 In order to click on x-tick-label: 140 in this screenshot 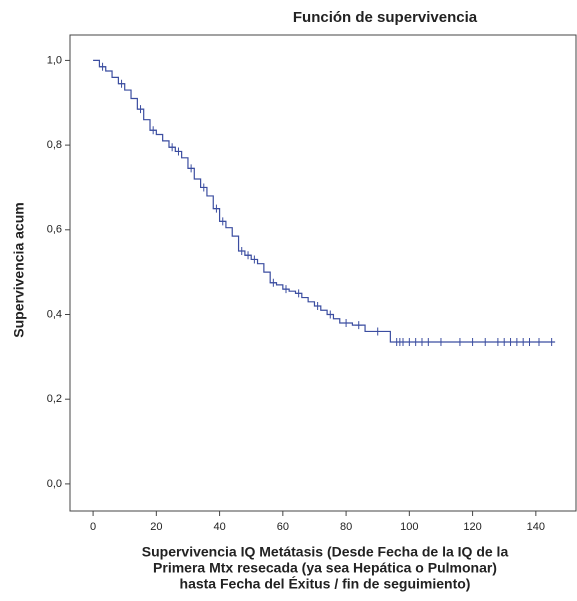, I will do `click(536, 527)`.